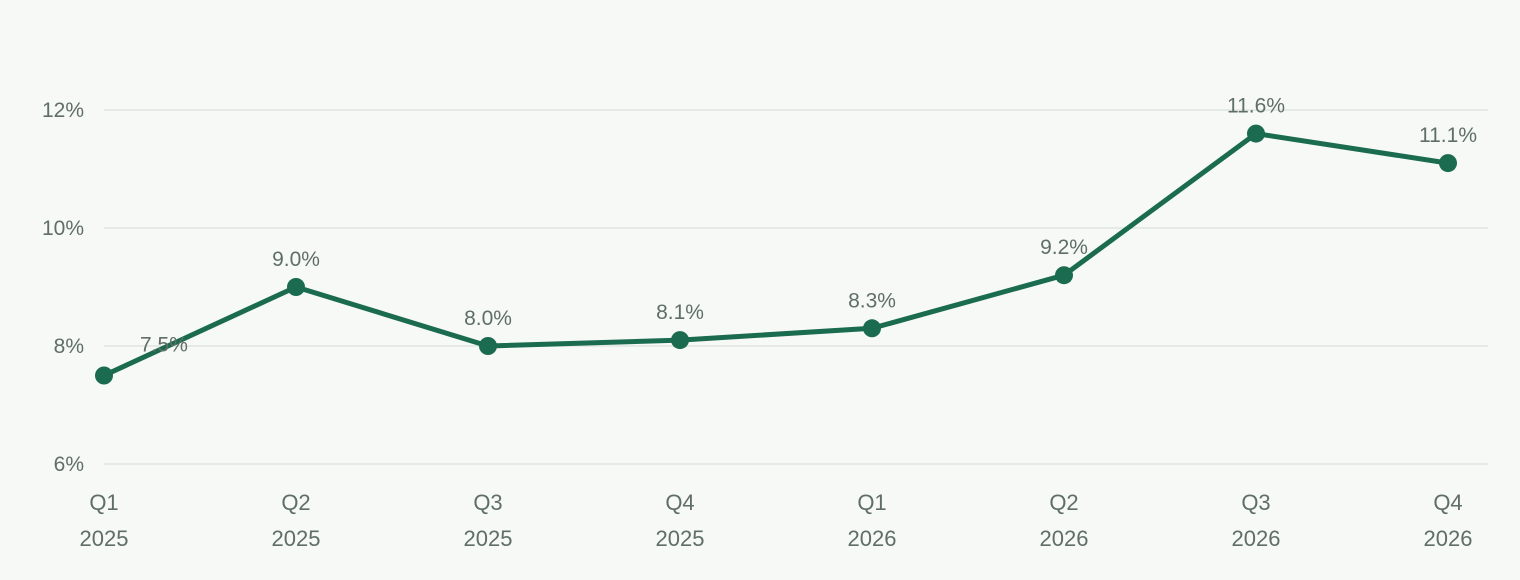 This screenshot has width=1520, height=580. Describe the element at coordinates (1256, 106) in the screenshot. I see `data-label: 11.6%` at that location.